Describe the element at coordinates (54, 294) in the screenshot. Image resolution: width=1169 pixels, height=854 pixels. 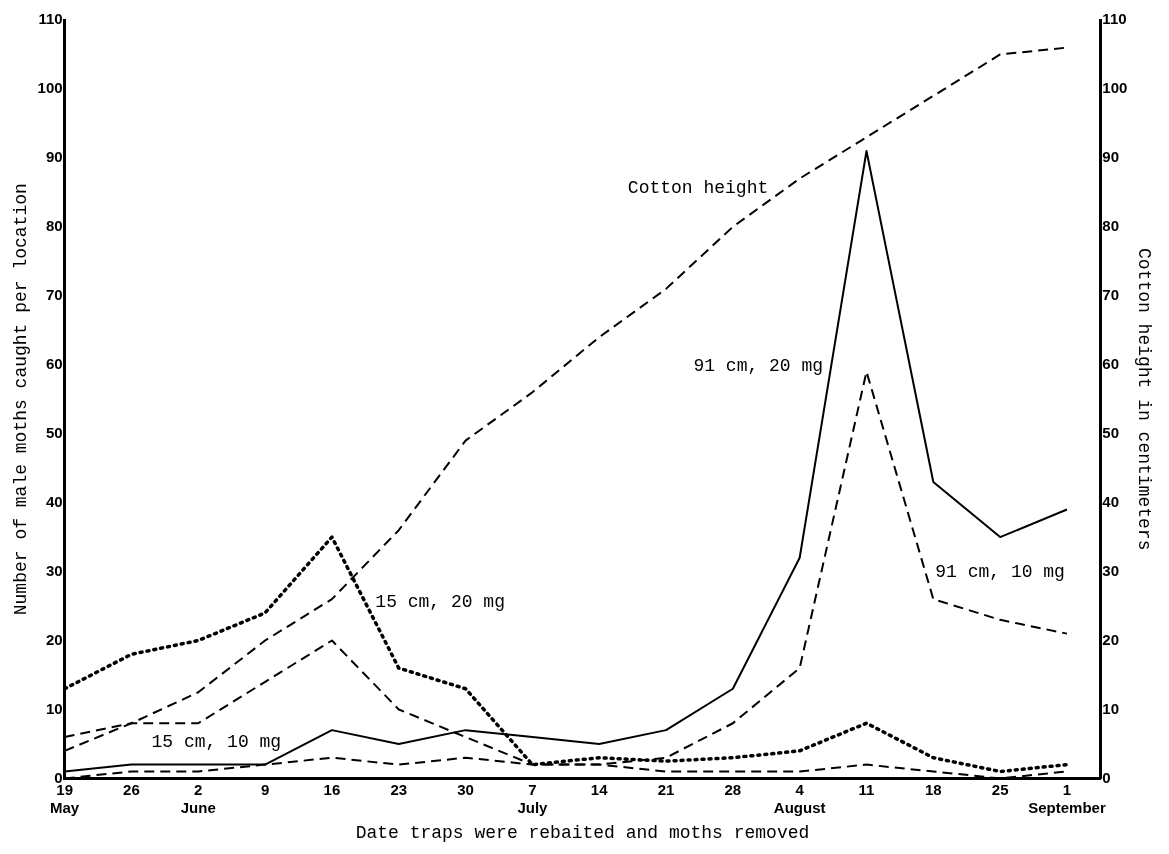
I see `y-tick-label: 70` at that location.